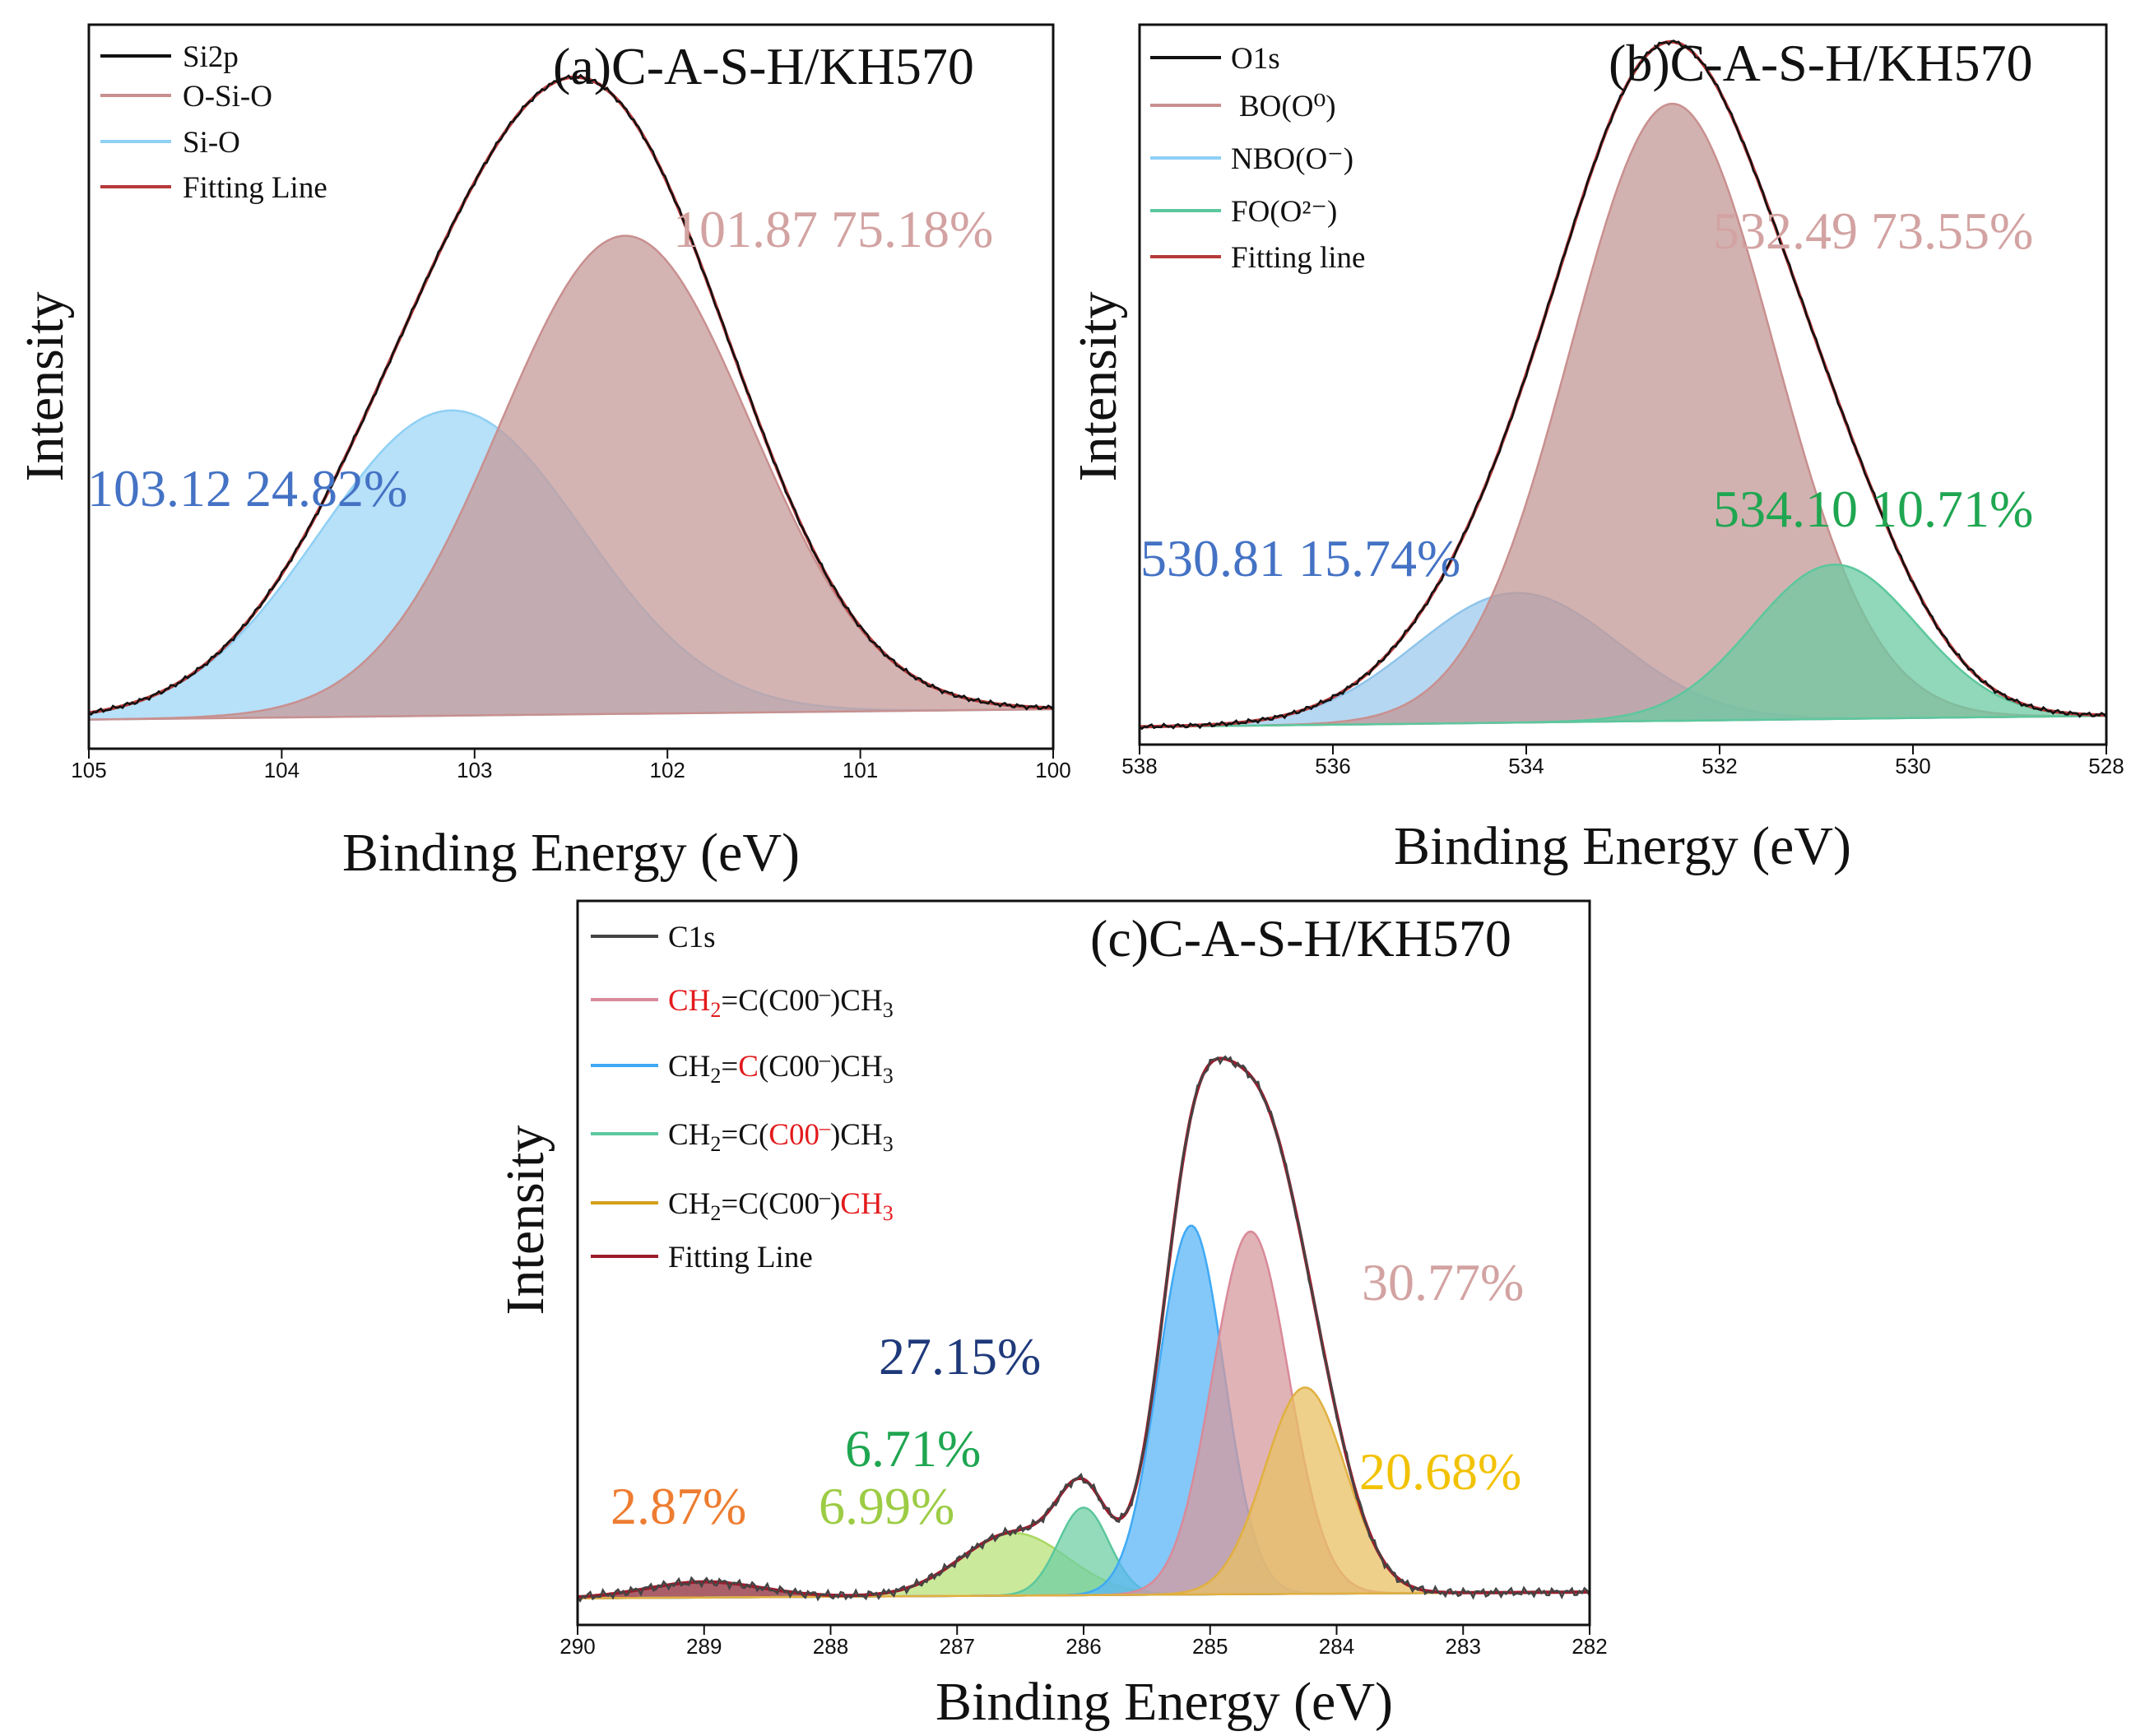 This screenshot has width=2145, height=1736. I want to click on panel-b-annotation-bo: 532.49 73.55%, so click(1873, 231).